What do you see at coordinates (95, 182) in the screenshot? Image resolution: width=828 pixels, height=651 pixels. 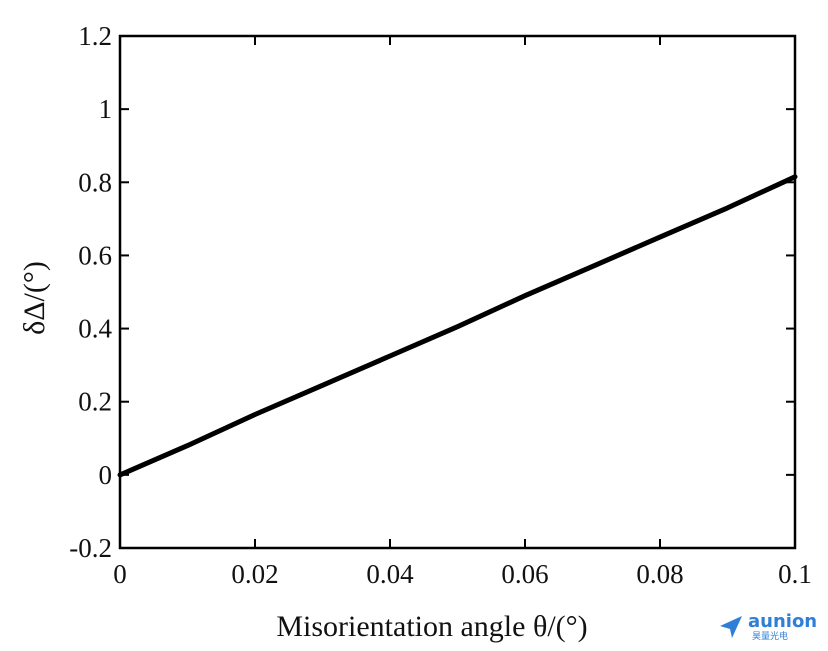 I see `y-tick-label: 0.8` at bounding box center [95, 182].